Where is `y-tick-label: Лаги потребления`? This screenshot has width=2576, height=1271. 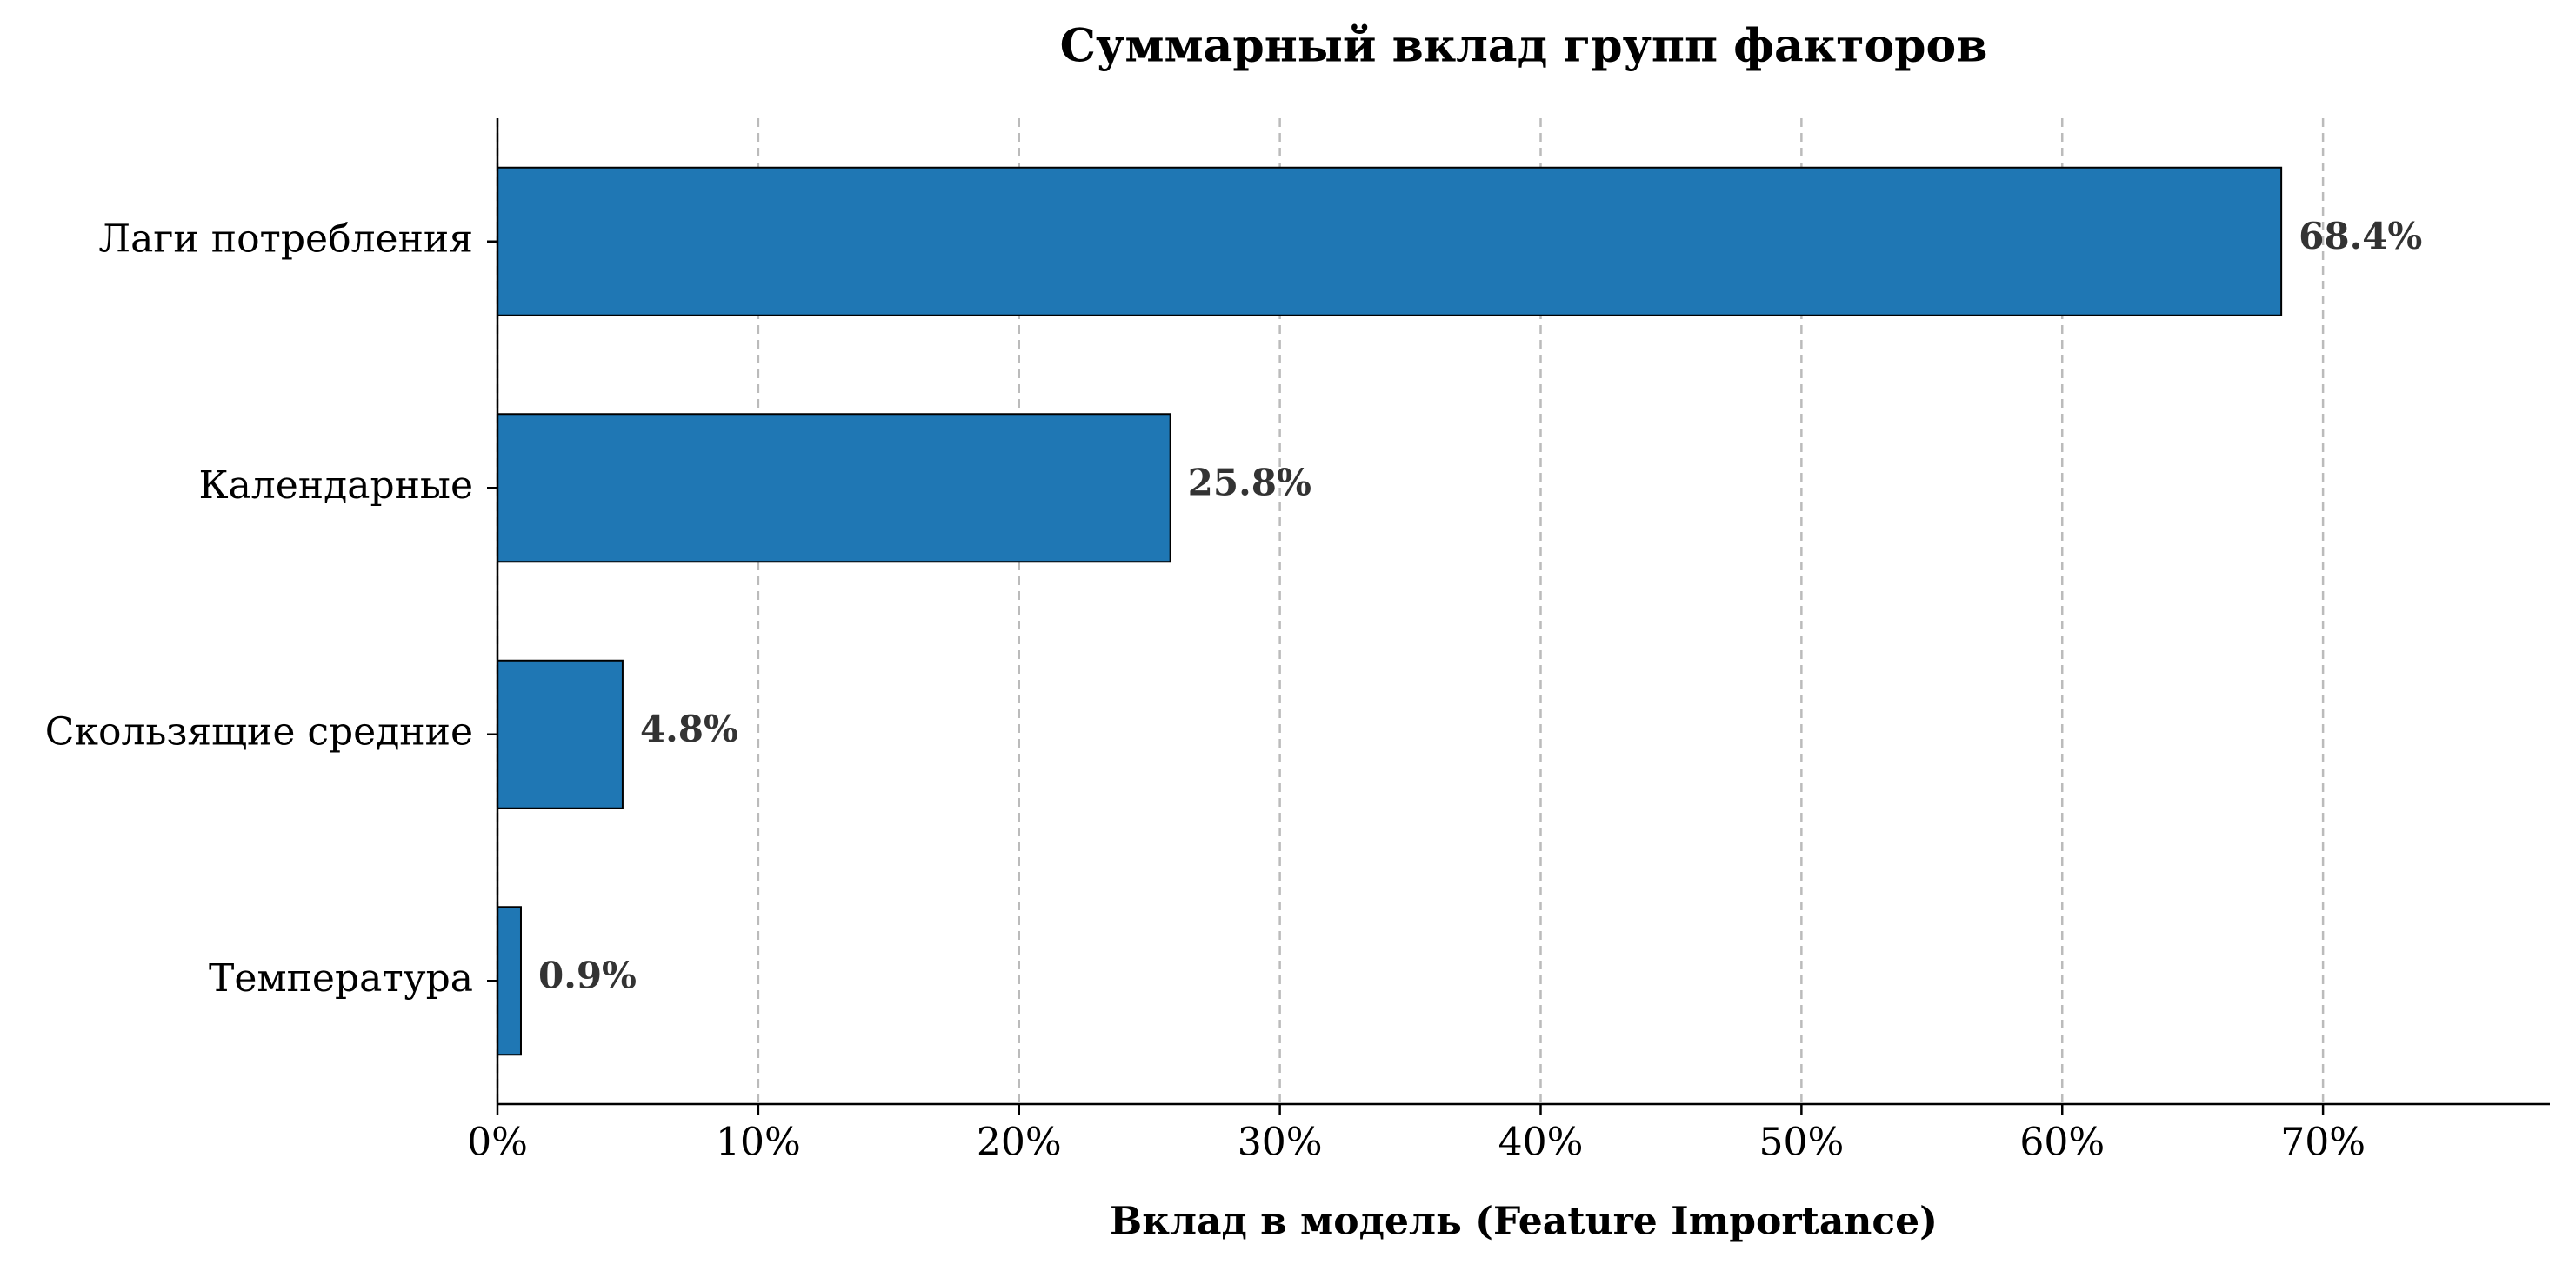 y-tick-label: Лаги потребления is located at coordinates (285, 239).